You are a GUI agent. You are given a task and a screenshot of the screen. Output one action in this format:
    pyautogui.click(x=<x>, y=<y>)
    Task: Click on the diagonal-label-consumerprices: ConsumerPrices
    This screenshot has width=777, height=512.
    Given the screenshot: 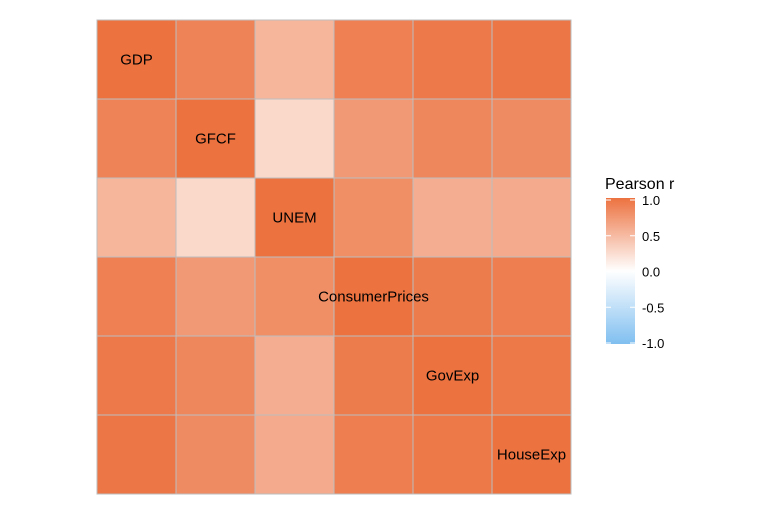 What is the action you would take?
    pyautogui.click(x=373, y=297)
    